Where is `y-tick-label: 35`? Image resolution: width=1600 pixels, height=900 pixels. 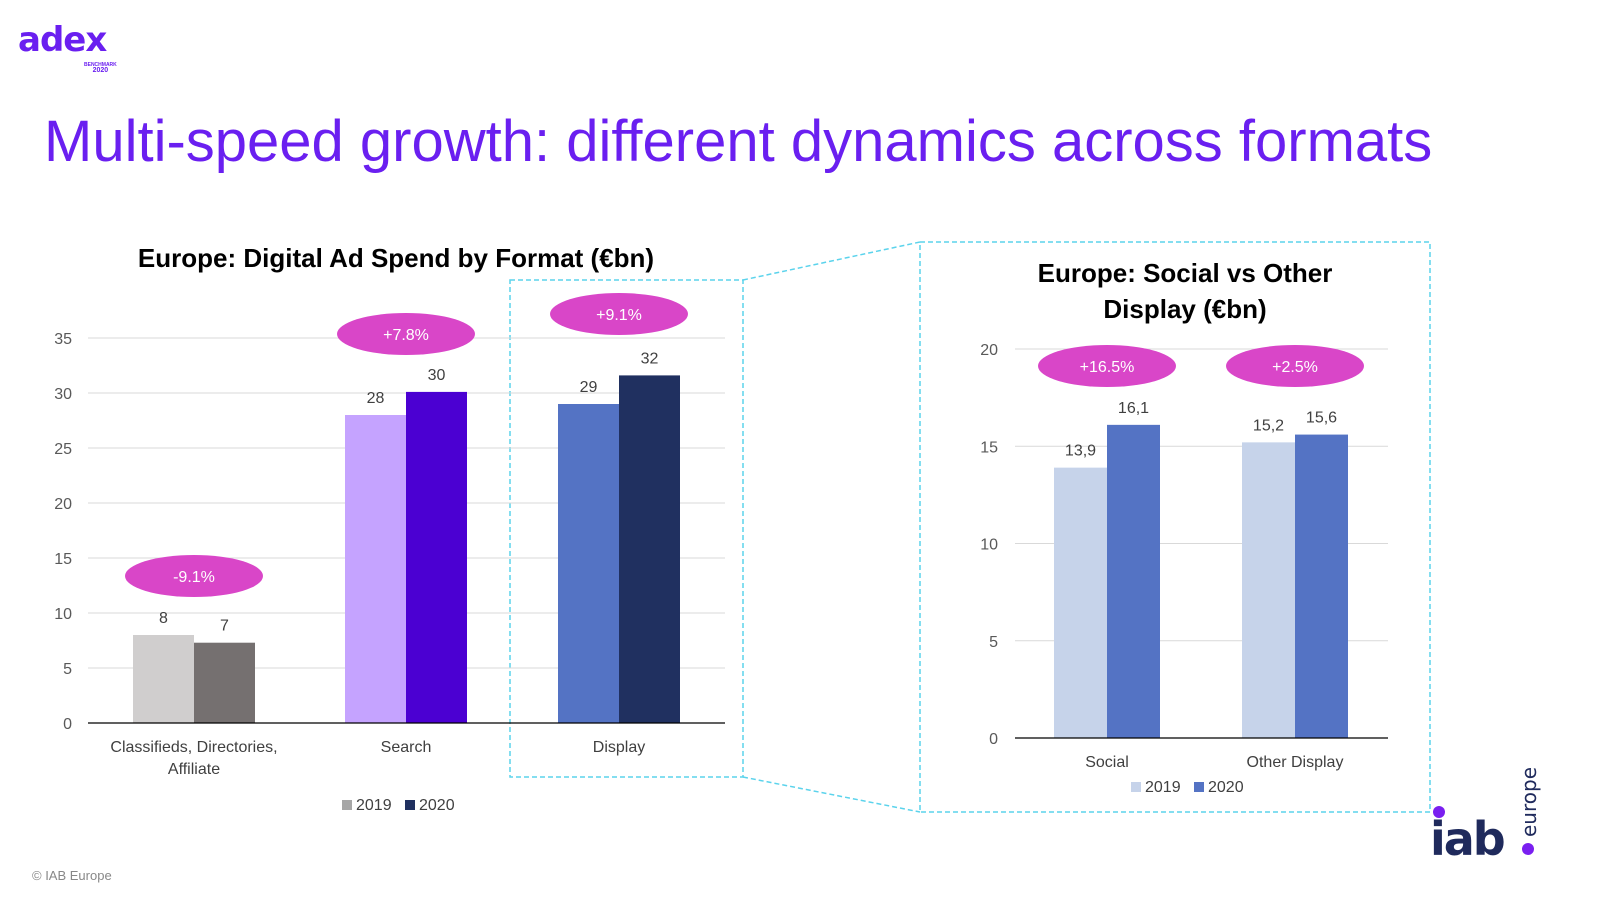 y-tick-label: 35 is located at coordinates (63, 339).